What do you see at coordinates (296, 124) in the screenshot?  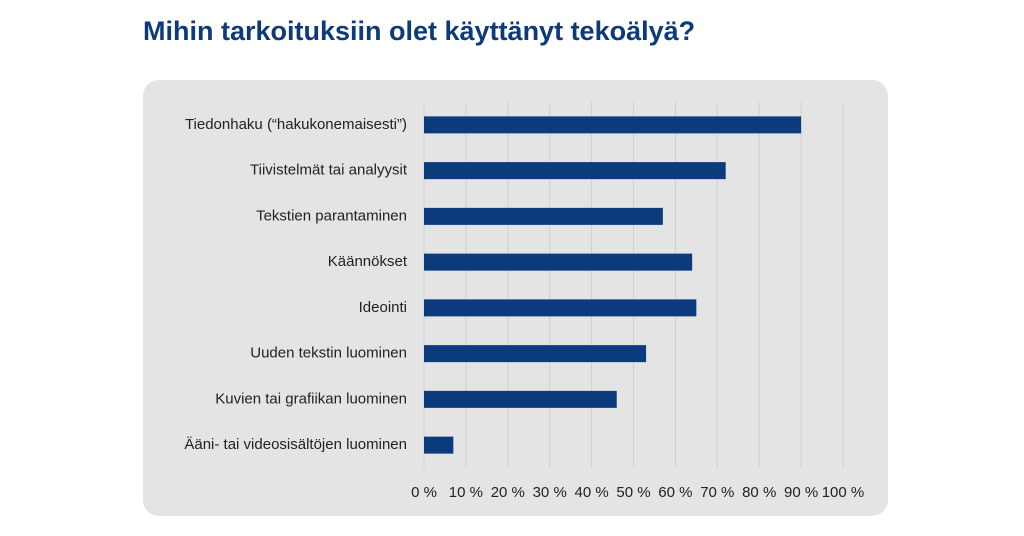 I see `y-tick-label: Tiedonhaku (“hakukonemaisesti”)` at bounding box center [296, 124].